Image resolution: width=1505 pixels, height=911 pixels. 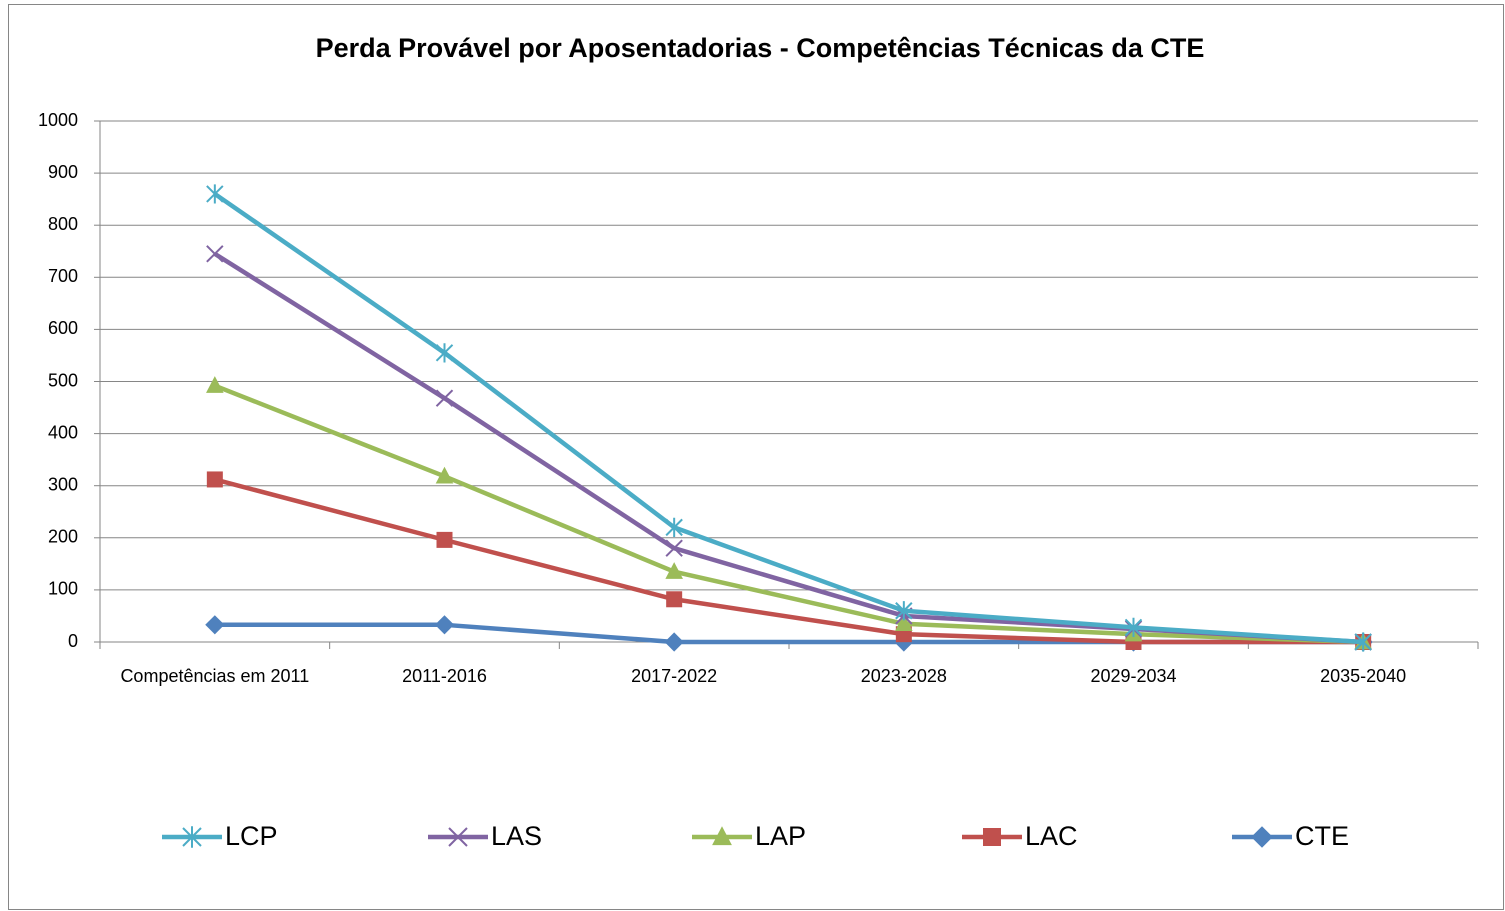 I want to click on y-tick-label: 900, so click(x=63, y=172).